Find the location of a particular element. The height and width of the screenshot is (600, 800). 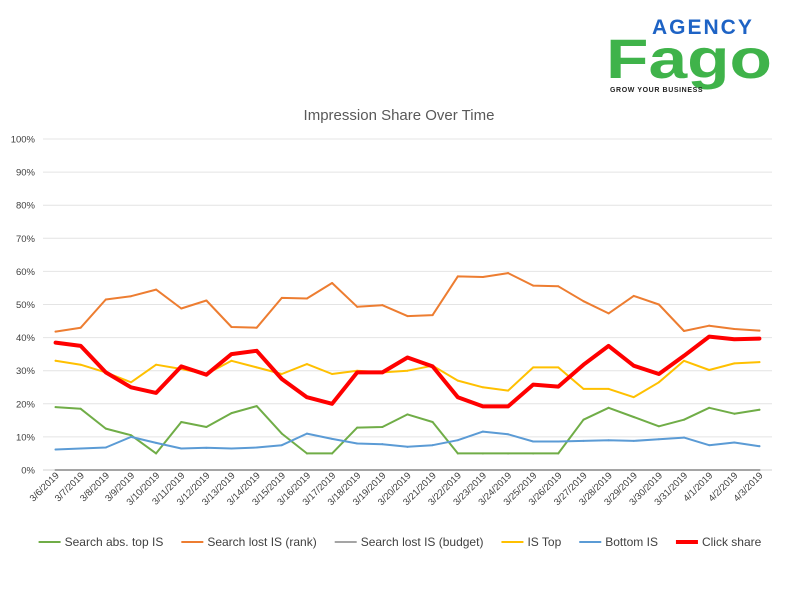

legend-item: Click share is located at coordinates (718, 542).